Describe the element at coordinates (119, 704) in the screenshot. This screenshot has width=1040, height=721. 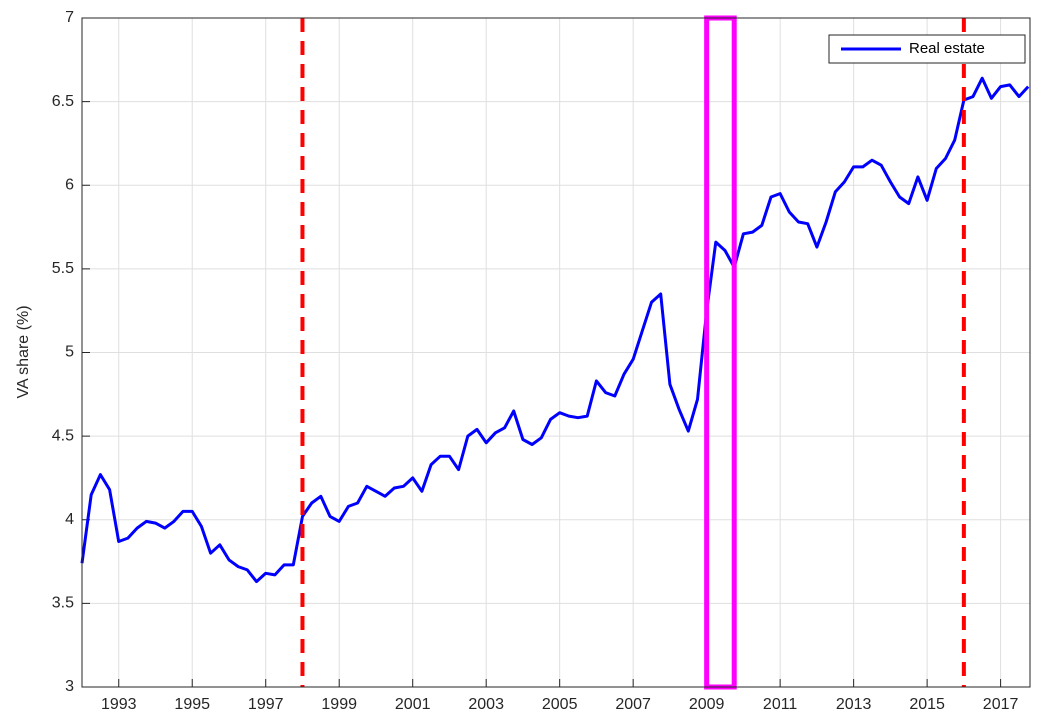
I see `x-tick-label: 1993` at that location.